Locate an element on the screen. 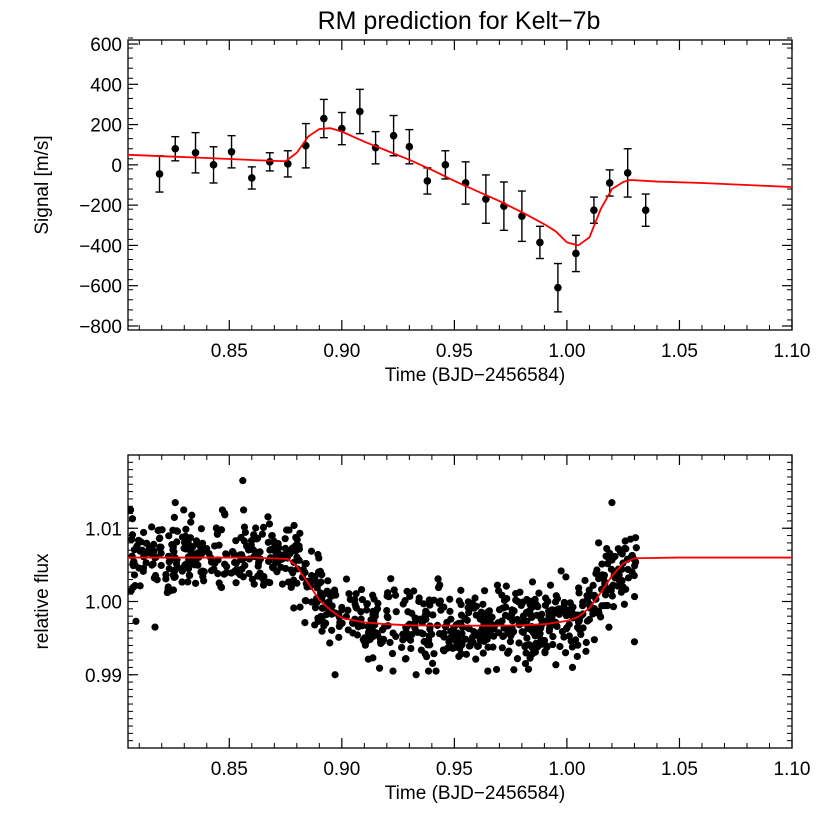 Image resolution: width=830 pixels, height=830 pixels. y-tick-label: 1.01 is located at coordinates (103, 529).